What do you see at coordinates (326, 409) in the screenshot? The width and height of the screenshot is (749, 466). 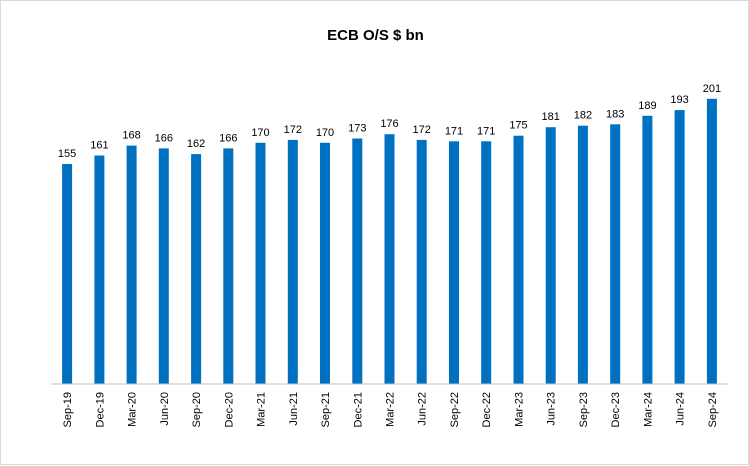 I see `x-tick-label-sep-21: Sep-21` at bounding box center [326, 409].